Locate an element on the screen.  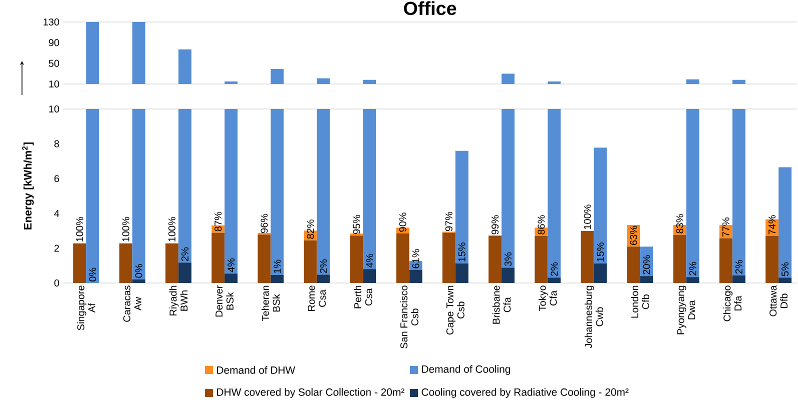
x-tick-label: Riyadh BWh is located at coordinates (178, 301).